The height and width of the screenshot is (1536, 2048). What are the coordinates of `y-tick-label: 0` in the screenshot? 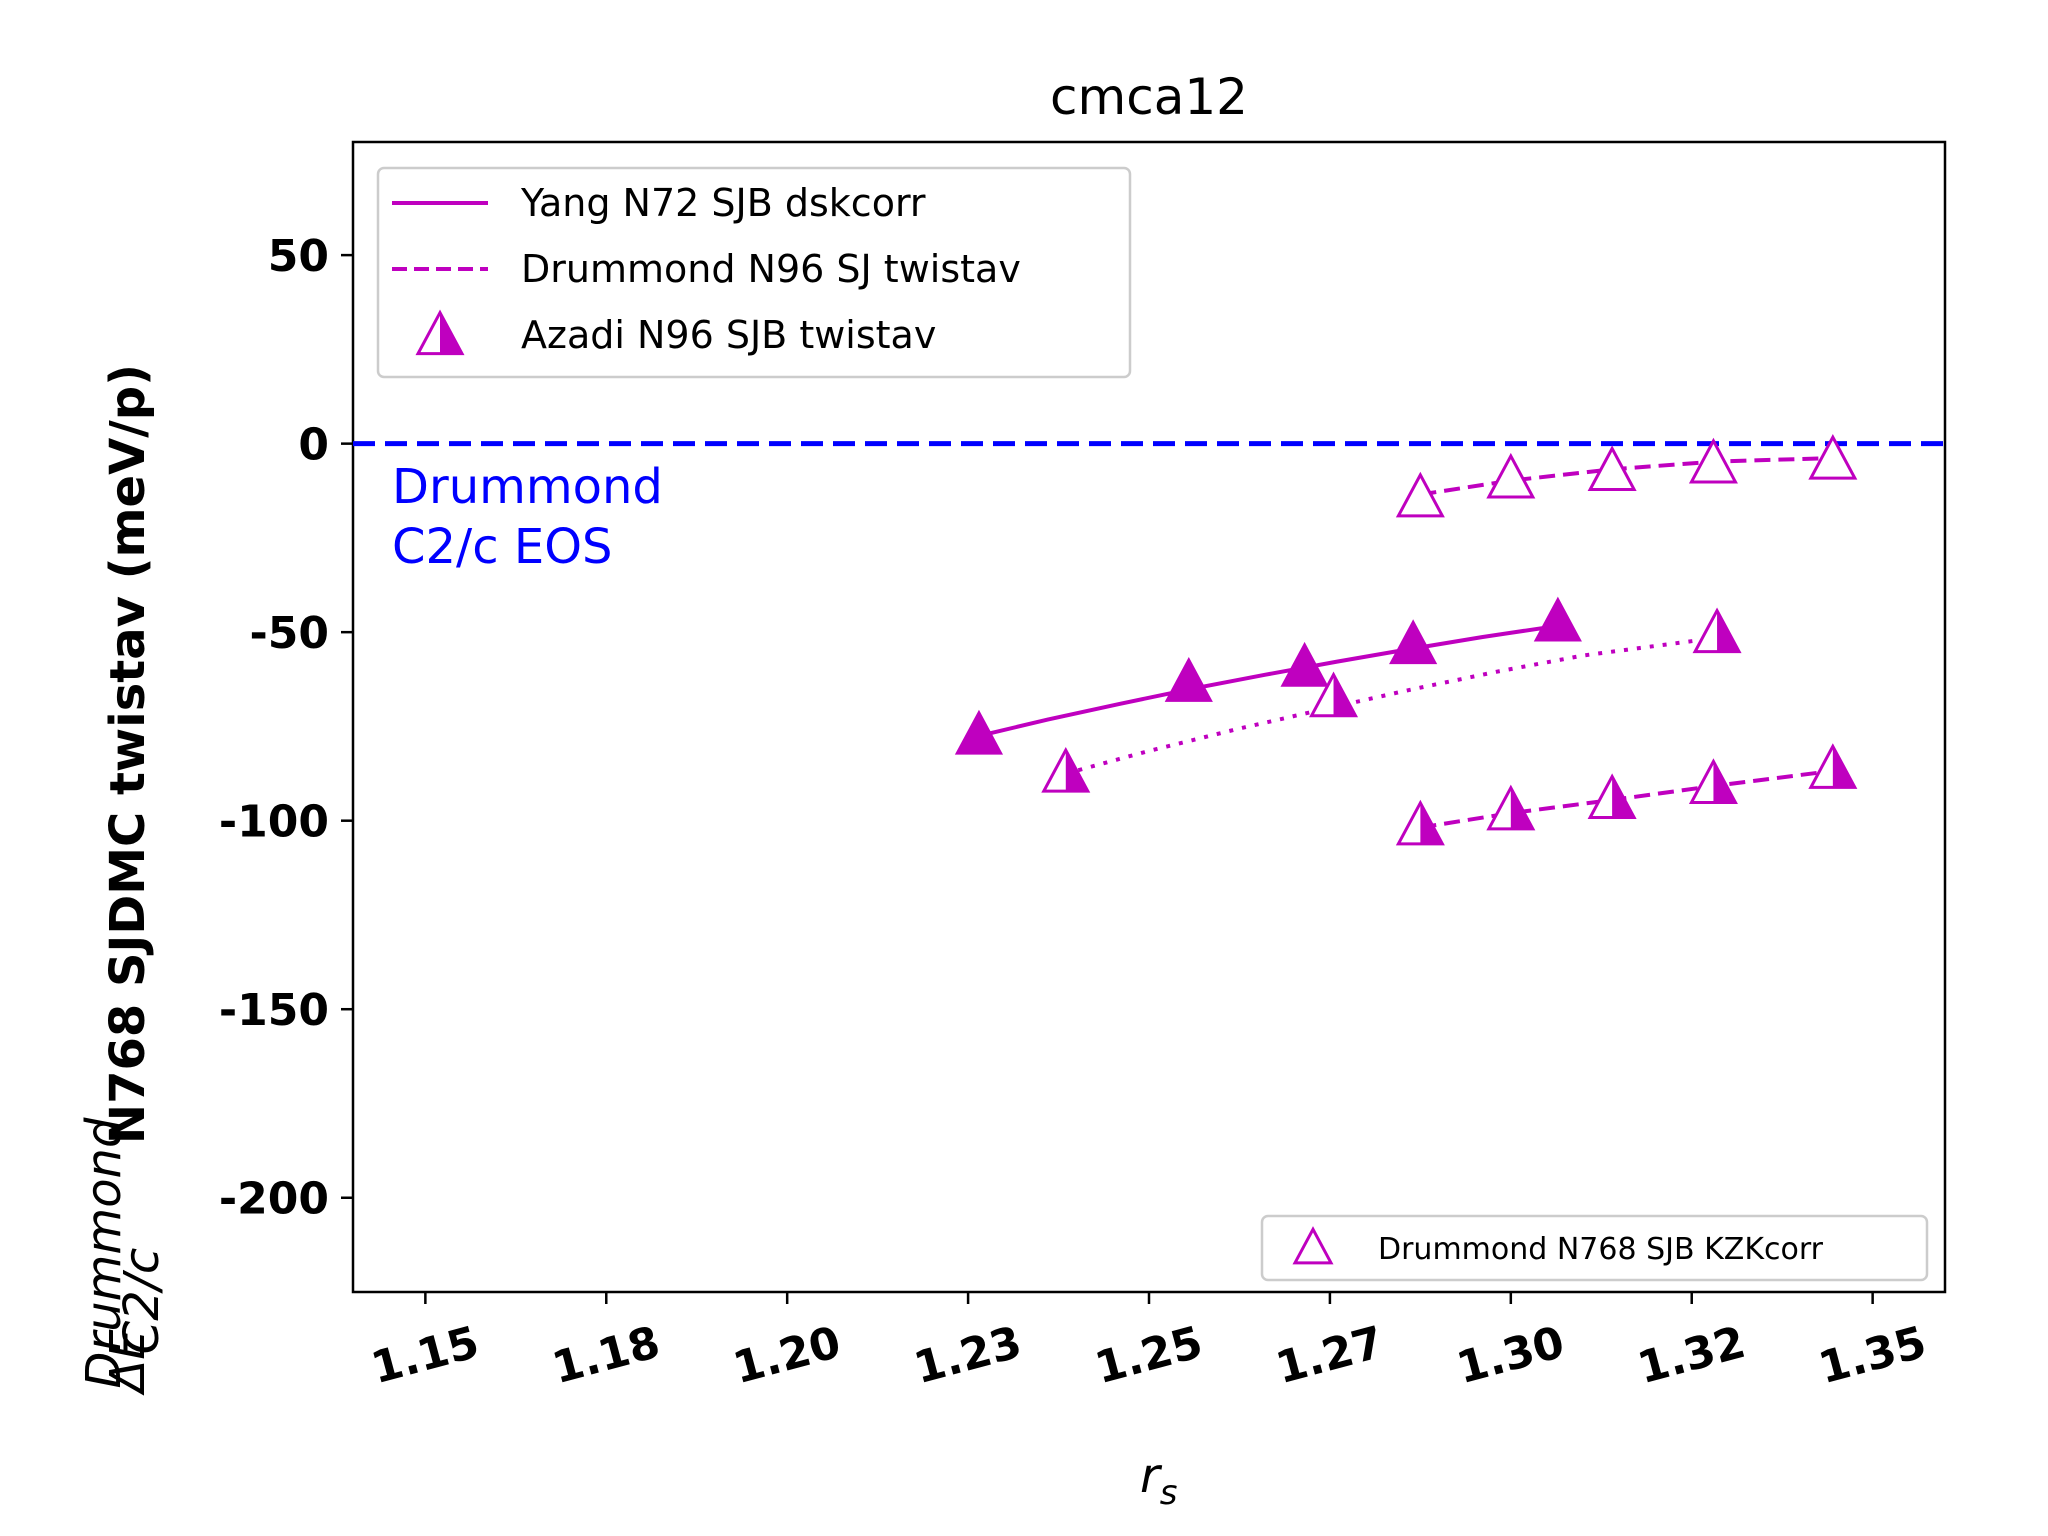 It's located at (313, 445).